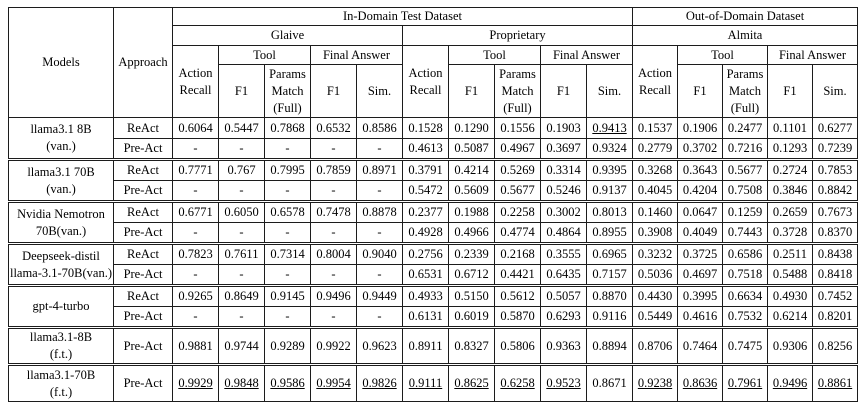 Image resolution: width=865 pixels, height=406 pixels. Describe the element at coordinates (425, 317) in the screenshot. I see `metric-cell: 0.6131` at that location.